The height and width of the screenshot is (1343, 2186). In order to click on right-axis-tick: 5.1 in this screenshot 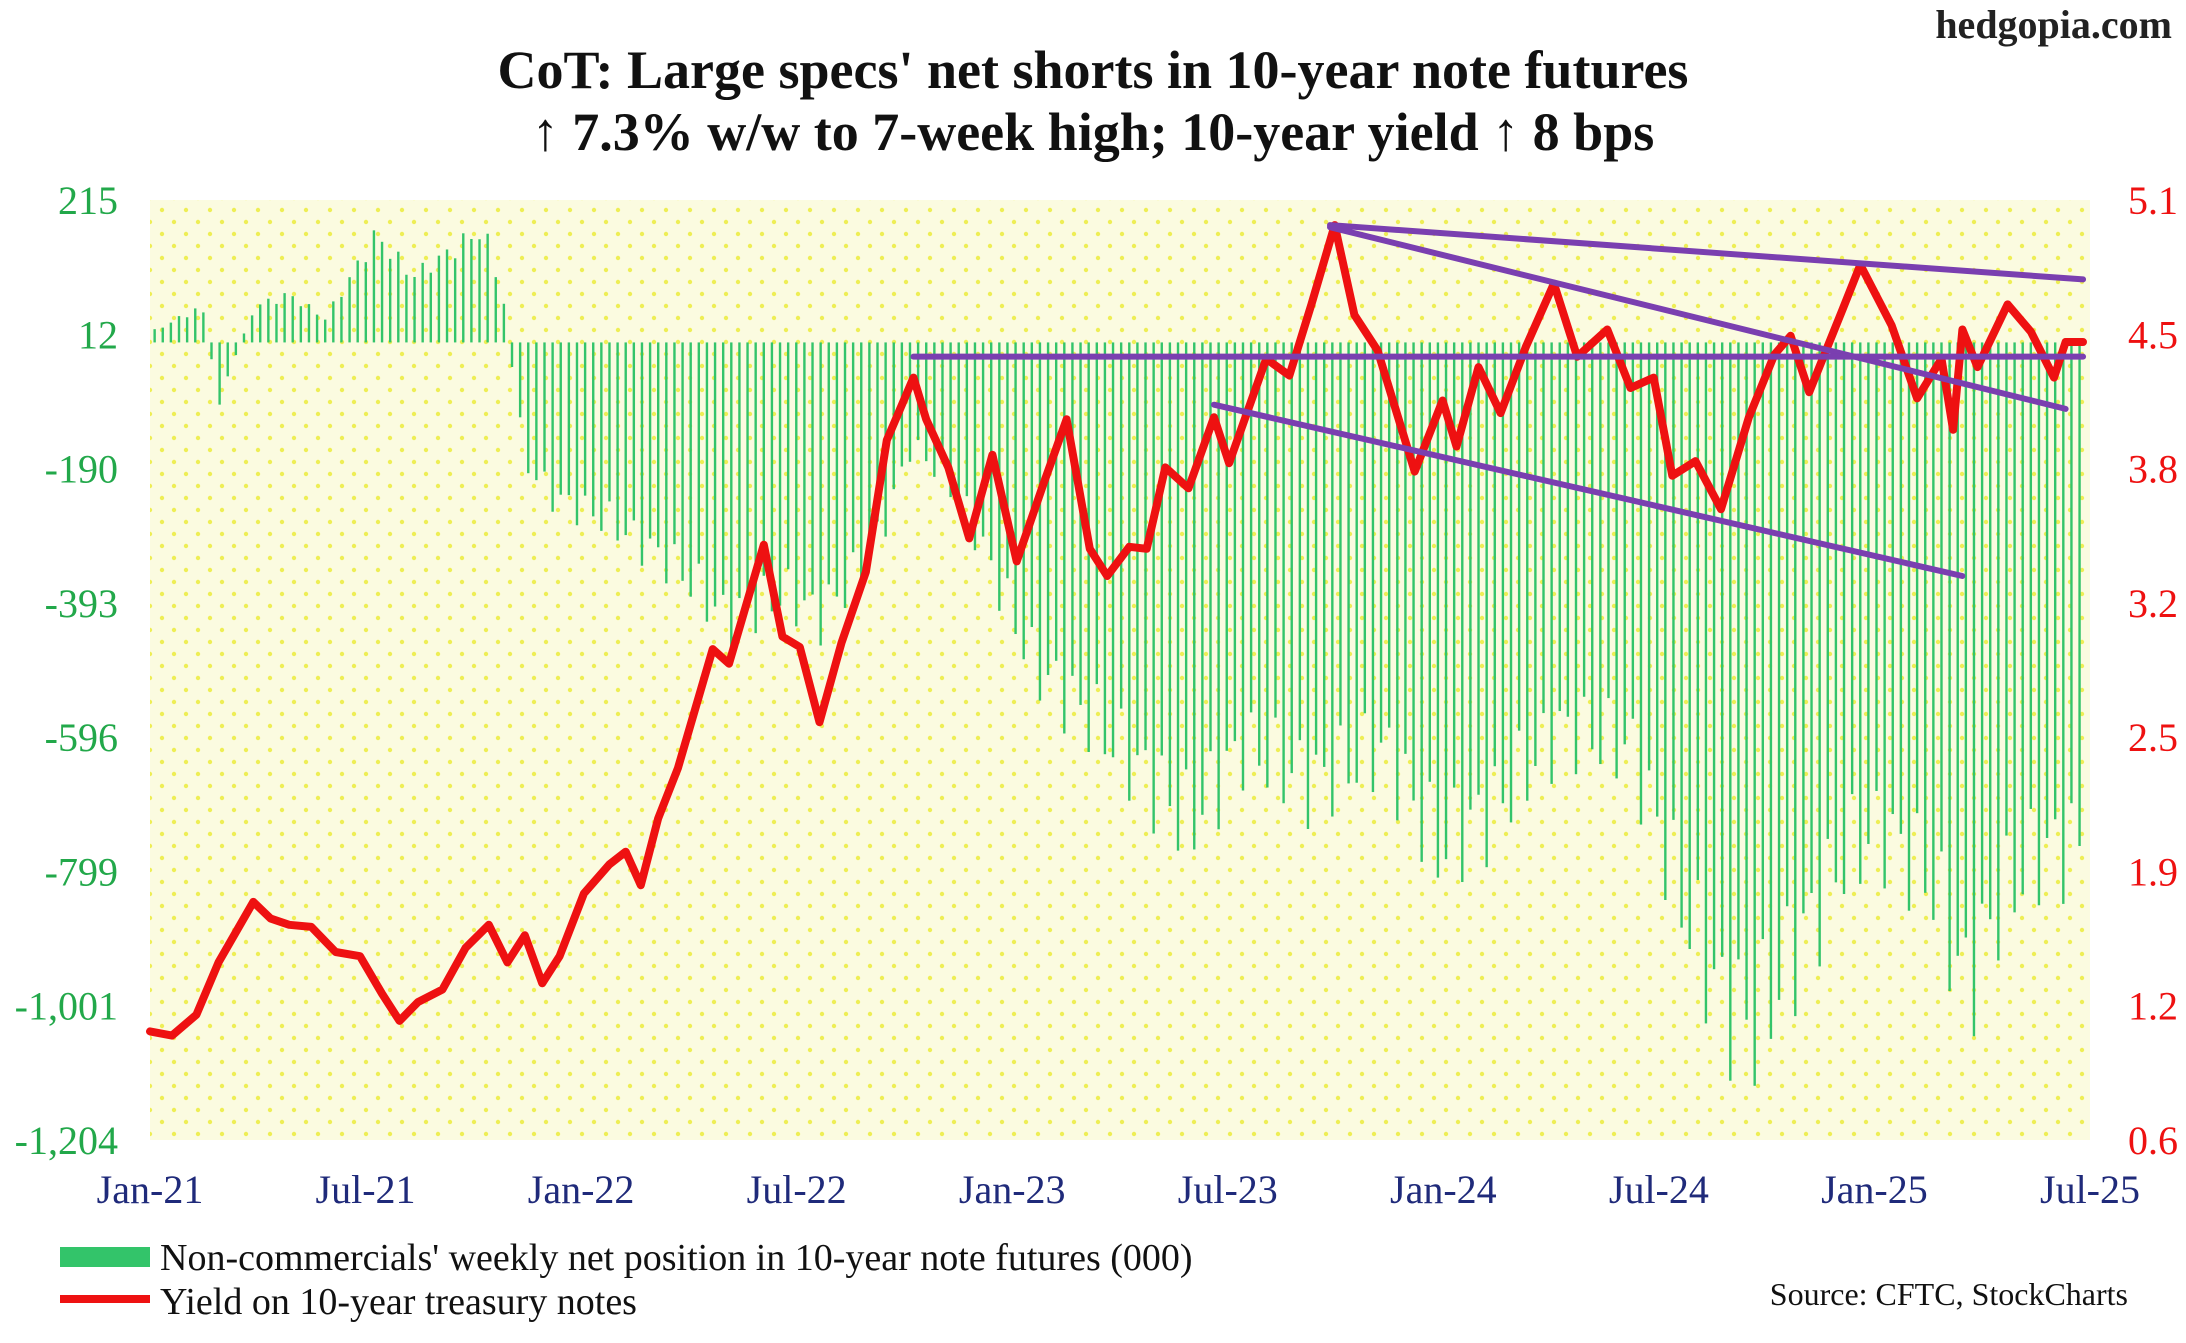, I will do `click(2153, 200)`.